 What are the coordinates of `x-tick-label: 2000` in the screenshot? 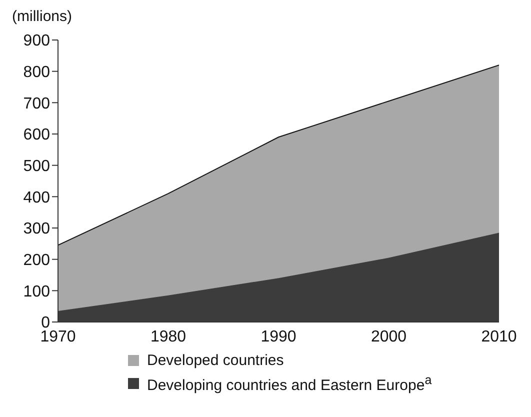 It's located at (388, 337).